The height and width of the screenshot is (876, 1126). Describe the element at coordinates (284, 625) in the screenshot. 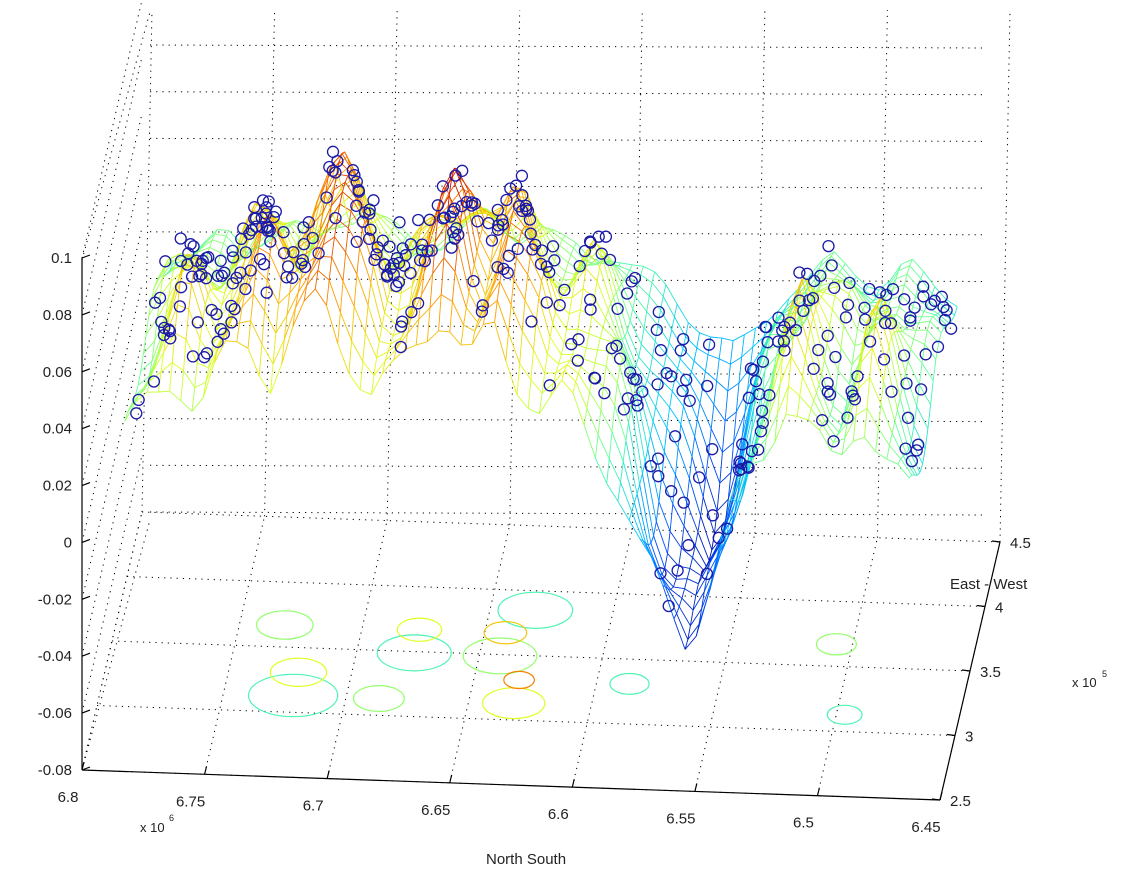

I see `contour-line` at that location.